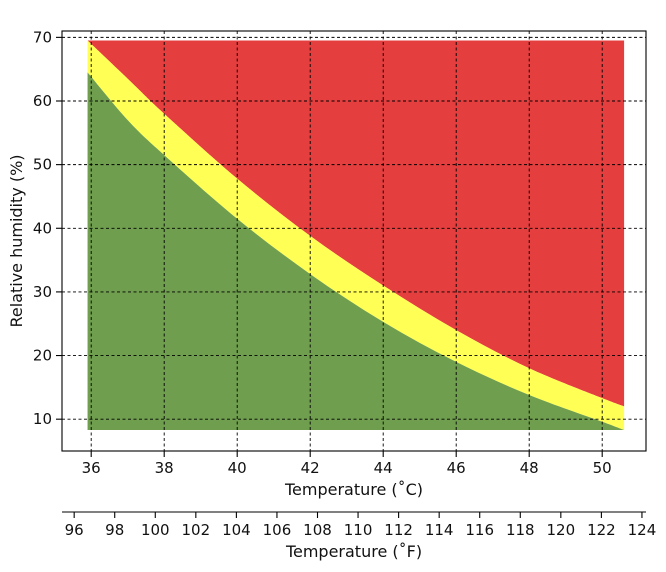 The width and height of the screenshot is (666, 572). Describe the element at coordinates (42, 37) in the screenshot. I see `y-tick-label: 70` at that location.